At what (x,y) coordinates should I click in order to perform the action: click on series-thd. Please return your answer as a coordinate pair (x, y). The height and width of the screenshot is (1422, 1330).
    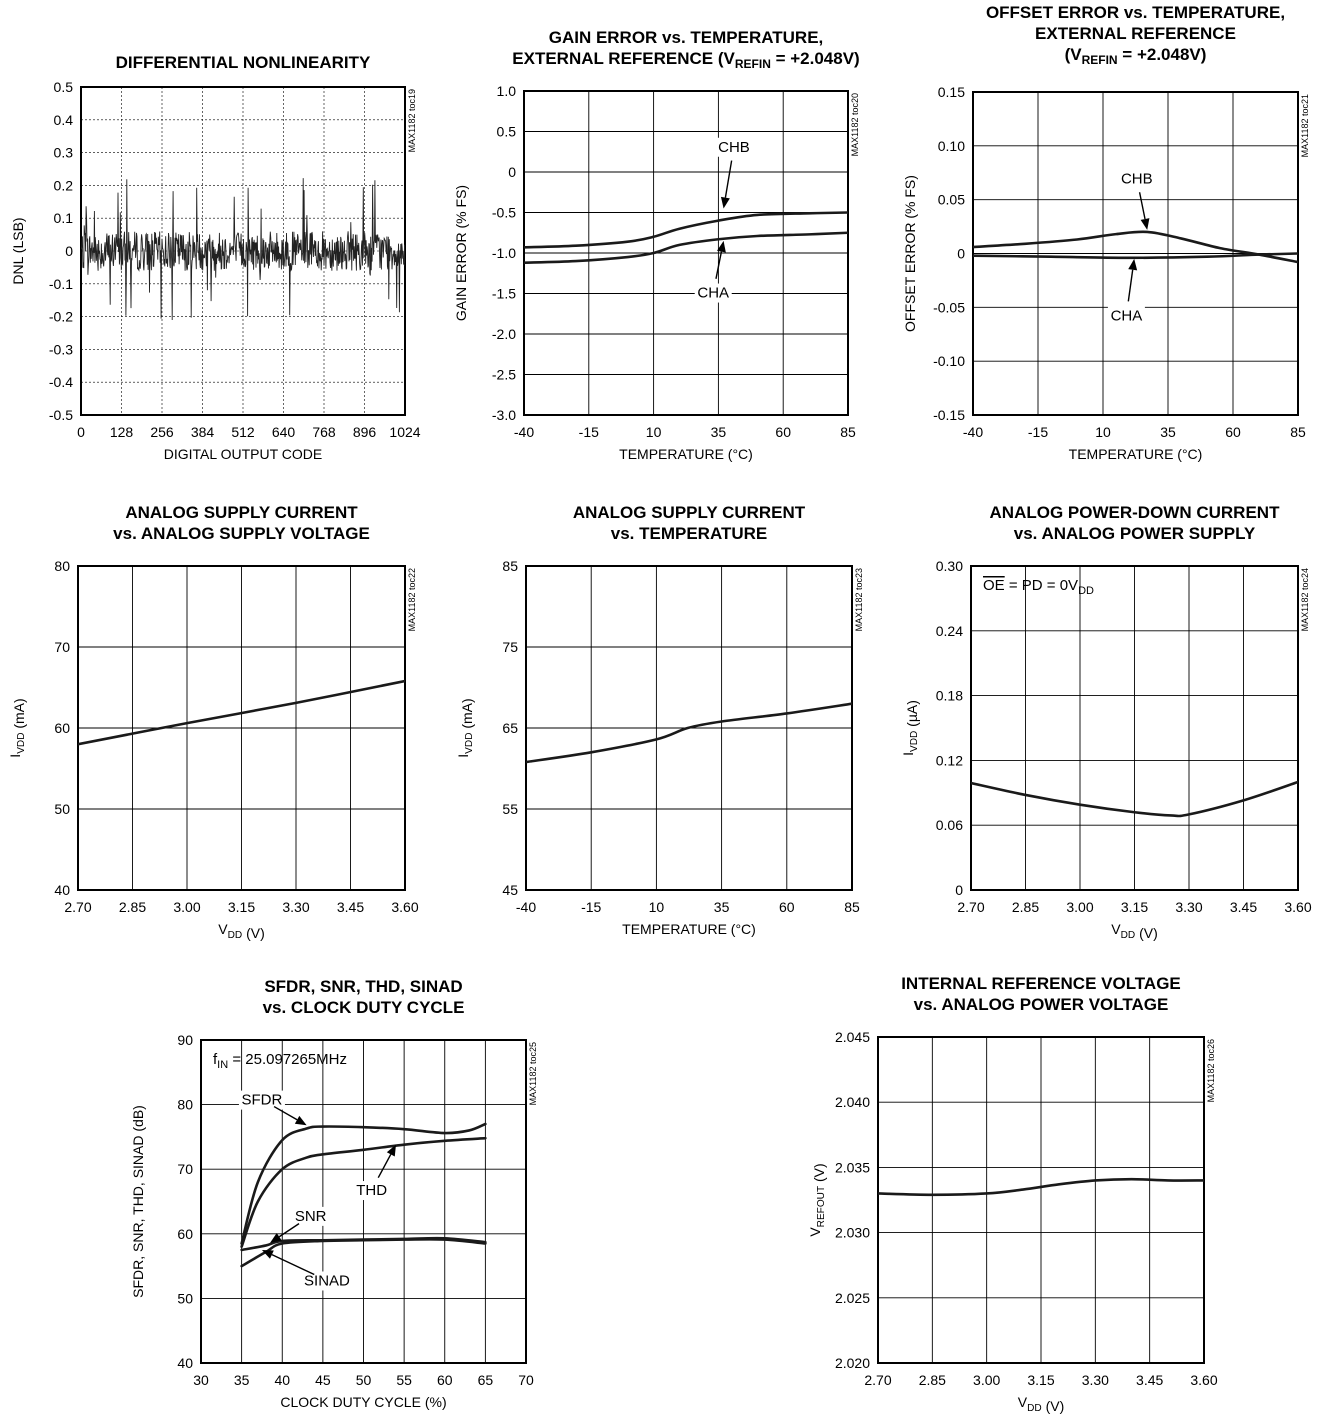
    Looking at the image, I should click on (363, 1192).